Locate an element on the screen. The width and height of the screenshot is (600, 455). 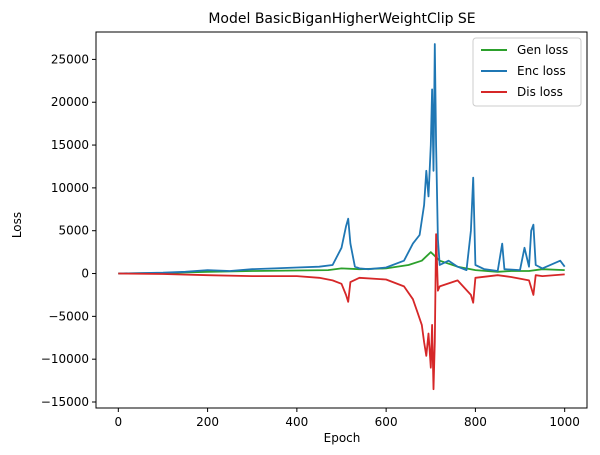
y-tick-label: −10000 is located at coordinates (65, 359).